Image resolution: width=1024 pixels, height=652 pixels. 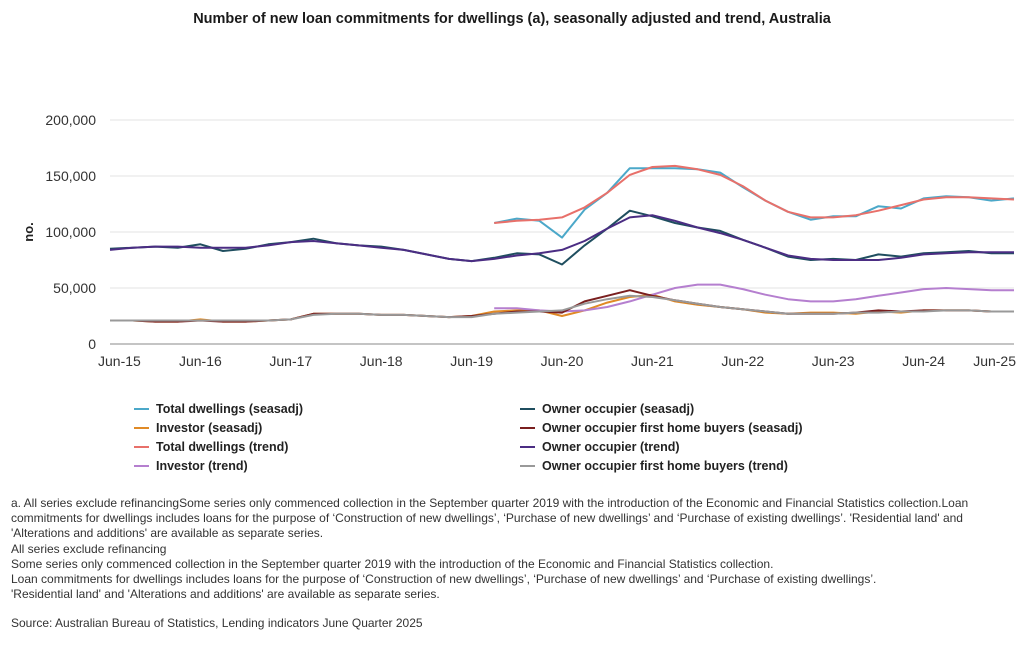 I want to click on y-tick-label: 0, so click(x=92, y=344).